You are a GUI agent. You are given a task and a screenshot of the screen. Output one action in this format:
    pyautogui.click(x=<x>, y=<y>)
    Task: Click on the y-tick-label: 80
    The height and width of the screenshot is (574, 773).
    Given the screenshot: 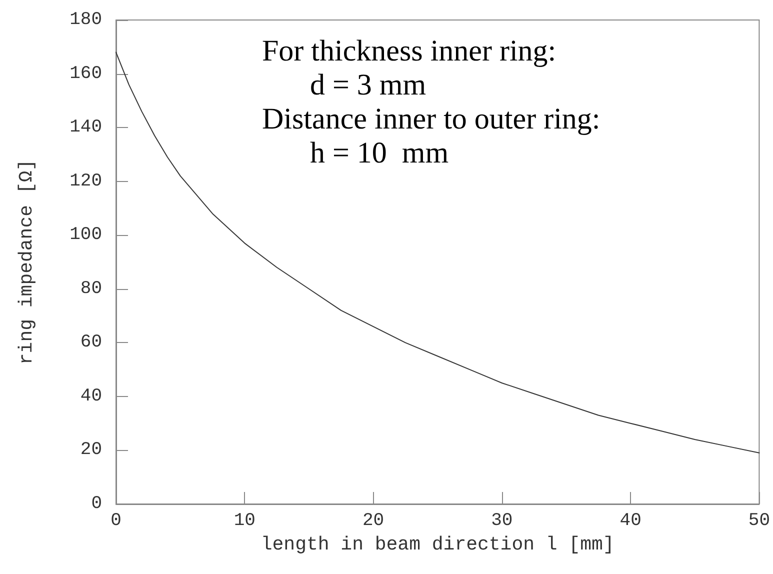 What is the action you would take?
    pyautogui.click(x=91, y=288)
    